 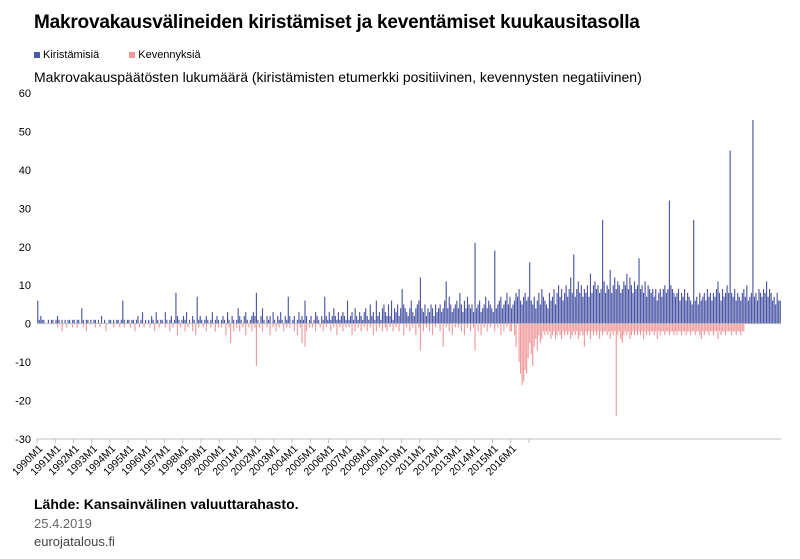 What do you see at coordinates (169, 55) in the screenshot?
I see `legend-label-easing: Kevennyksiä` at bounding box center [169, 55].